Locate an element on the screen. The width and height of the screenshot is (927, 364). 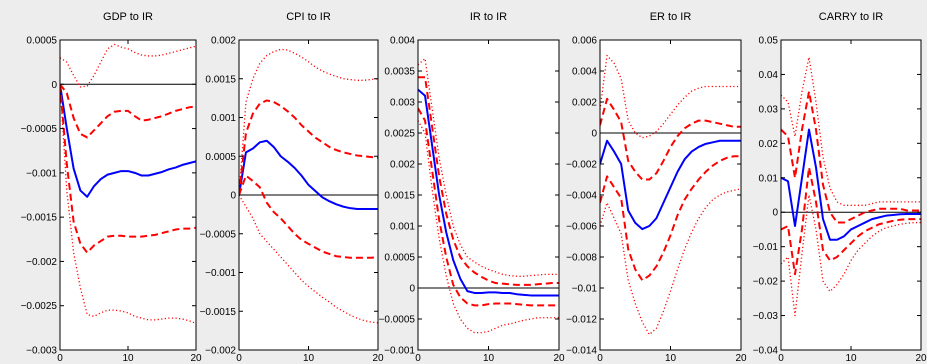
y-tick-label: −0.006 is located at coordinates (581, 227).